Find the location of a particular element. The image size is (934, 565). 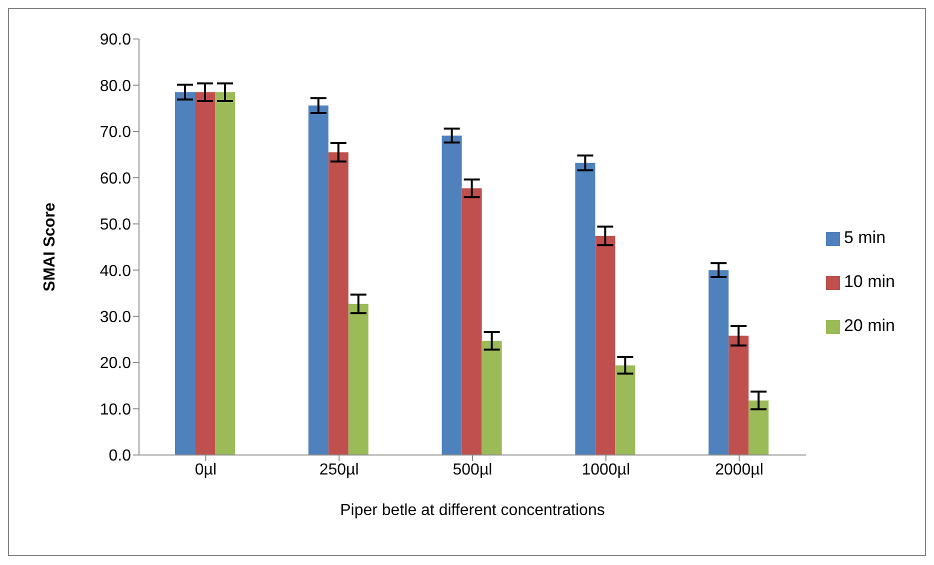

y-tick-label: 30.0 is located at coordinates (116, 317).